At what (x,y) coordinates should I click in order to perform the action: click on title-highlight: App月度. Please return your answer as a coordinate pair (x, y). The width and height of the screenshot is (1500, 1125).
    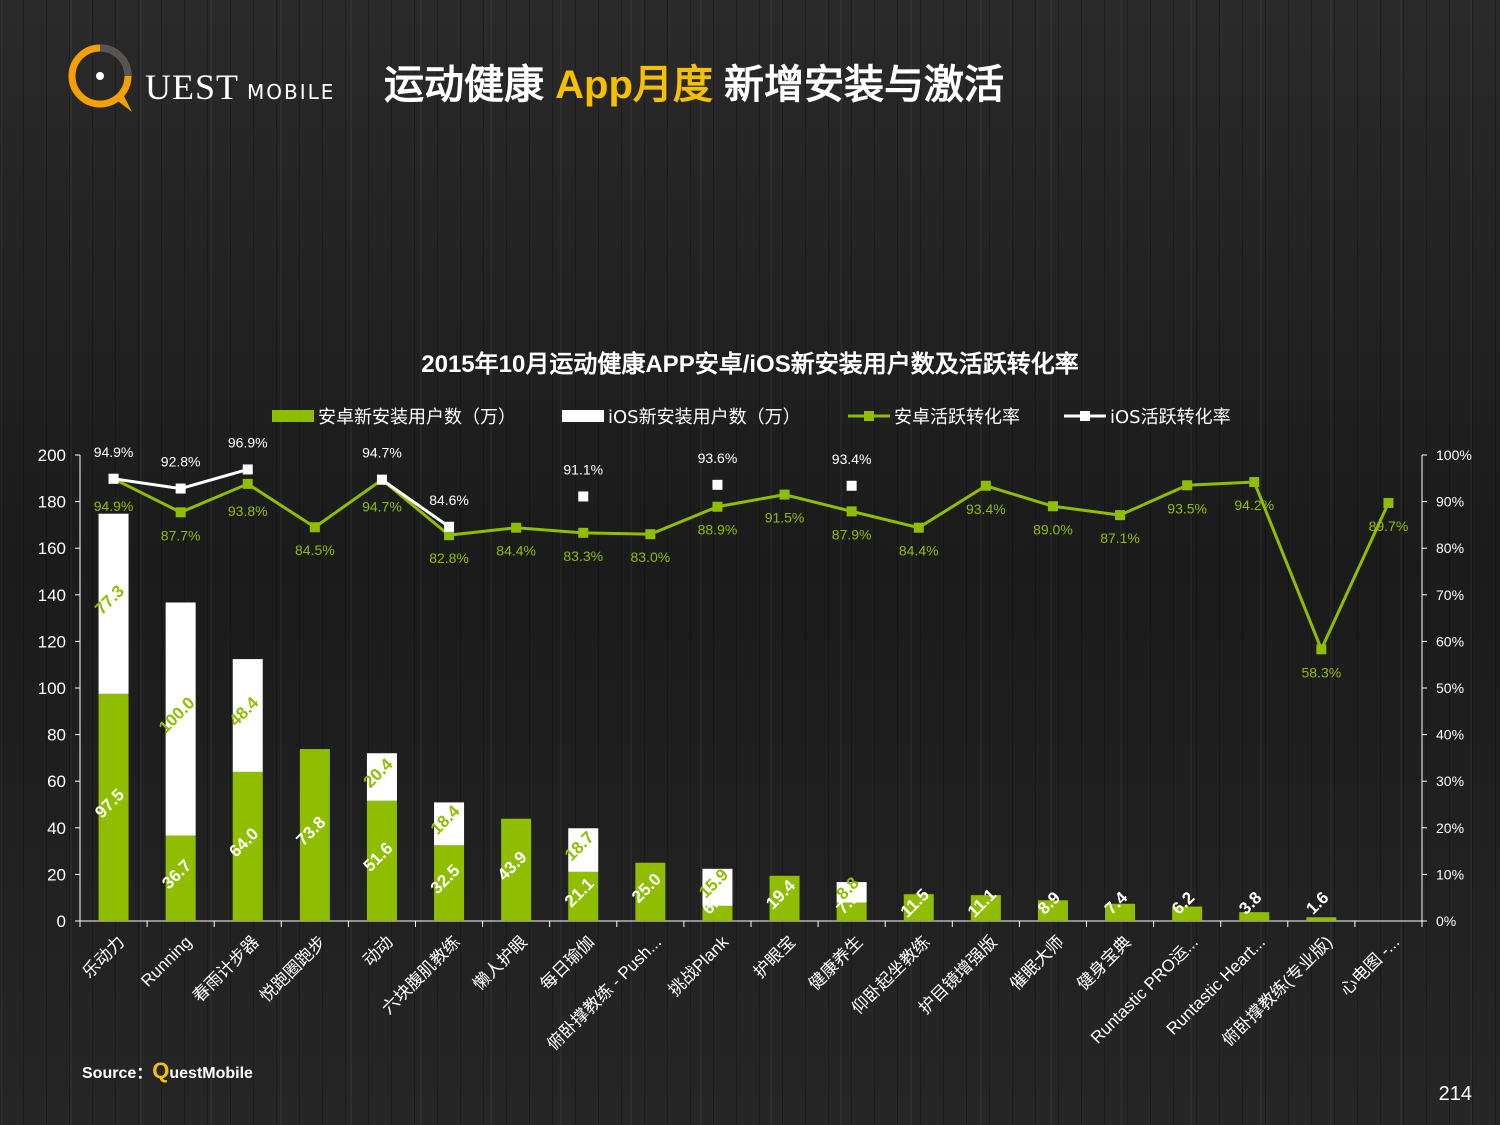
    Looking at the image, I should click on (634, 85).